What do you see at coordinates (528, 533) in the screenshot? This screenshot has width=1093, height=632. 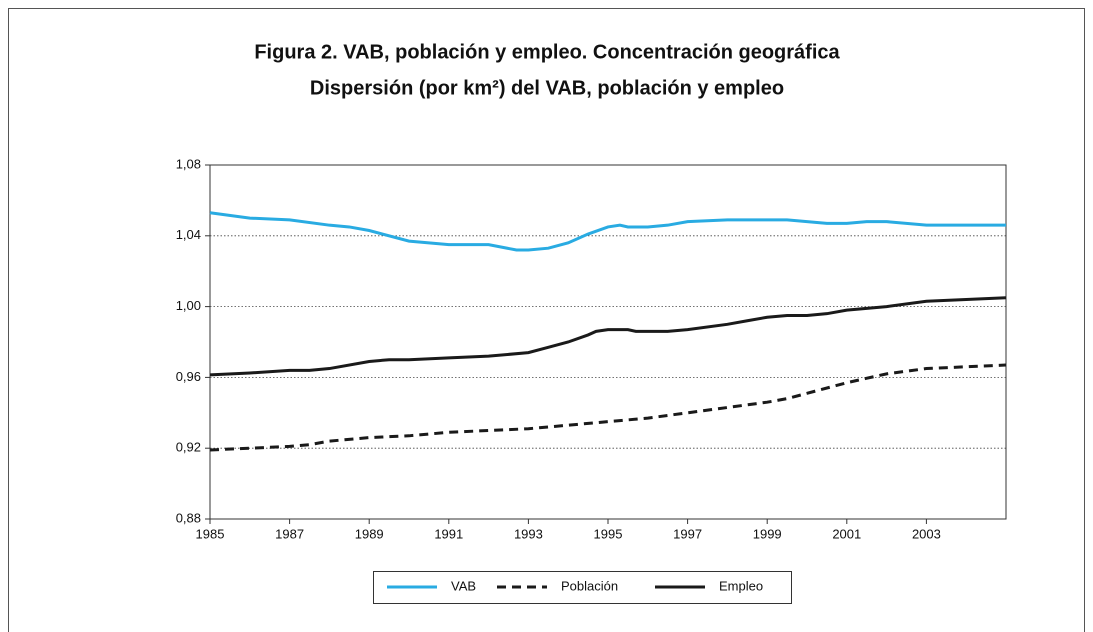 I see `x-tick-label: 1993` at bounding box center [528, 533].